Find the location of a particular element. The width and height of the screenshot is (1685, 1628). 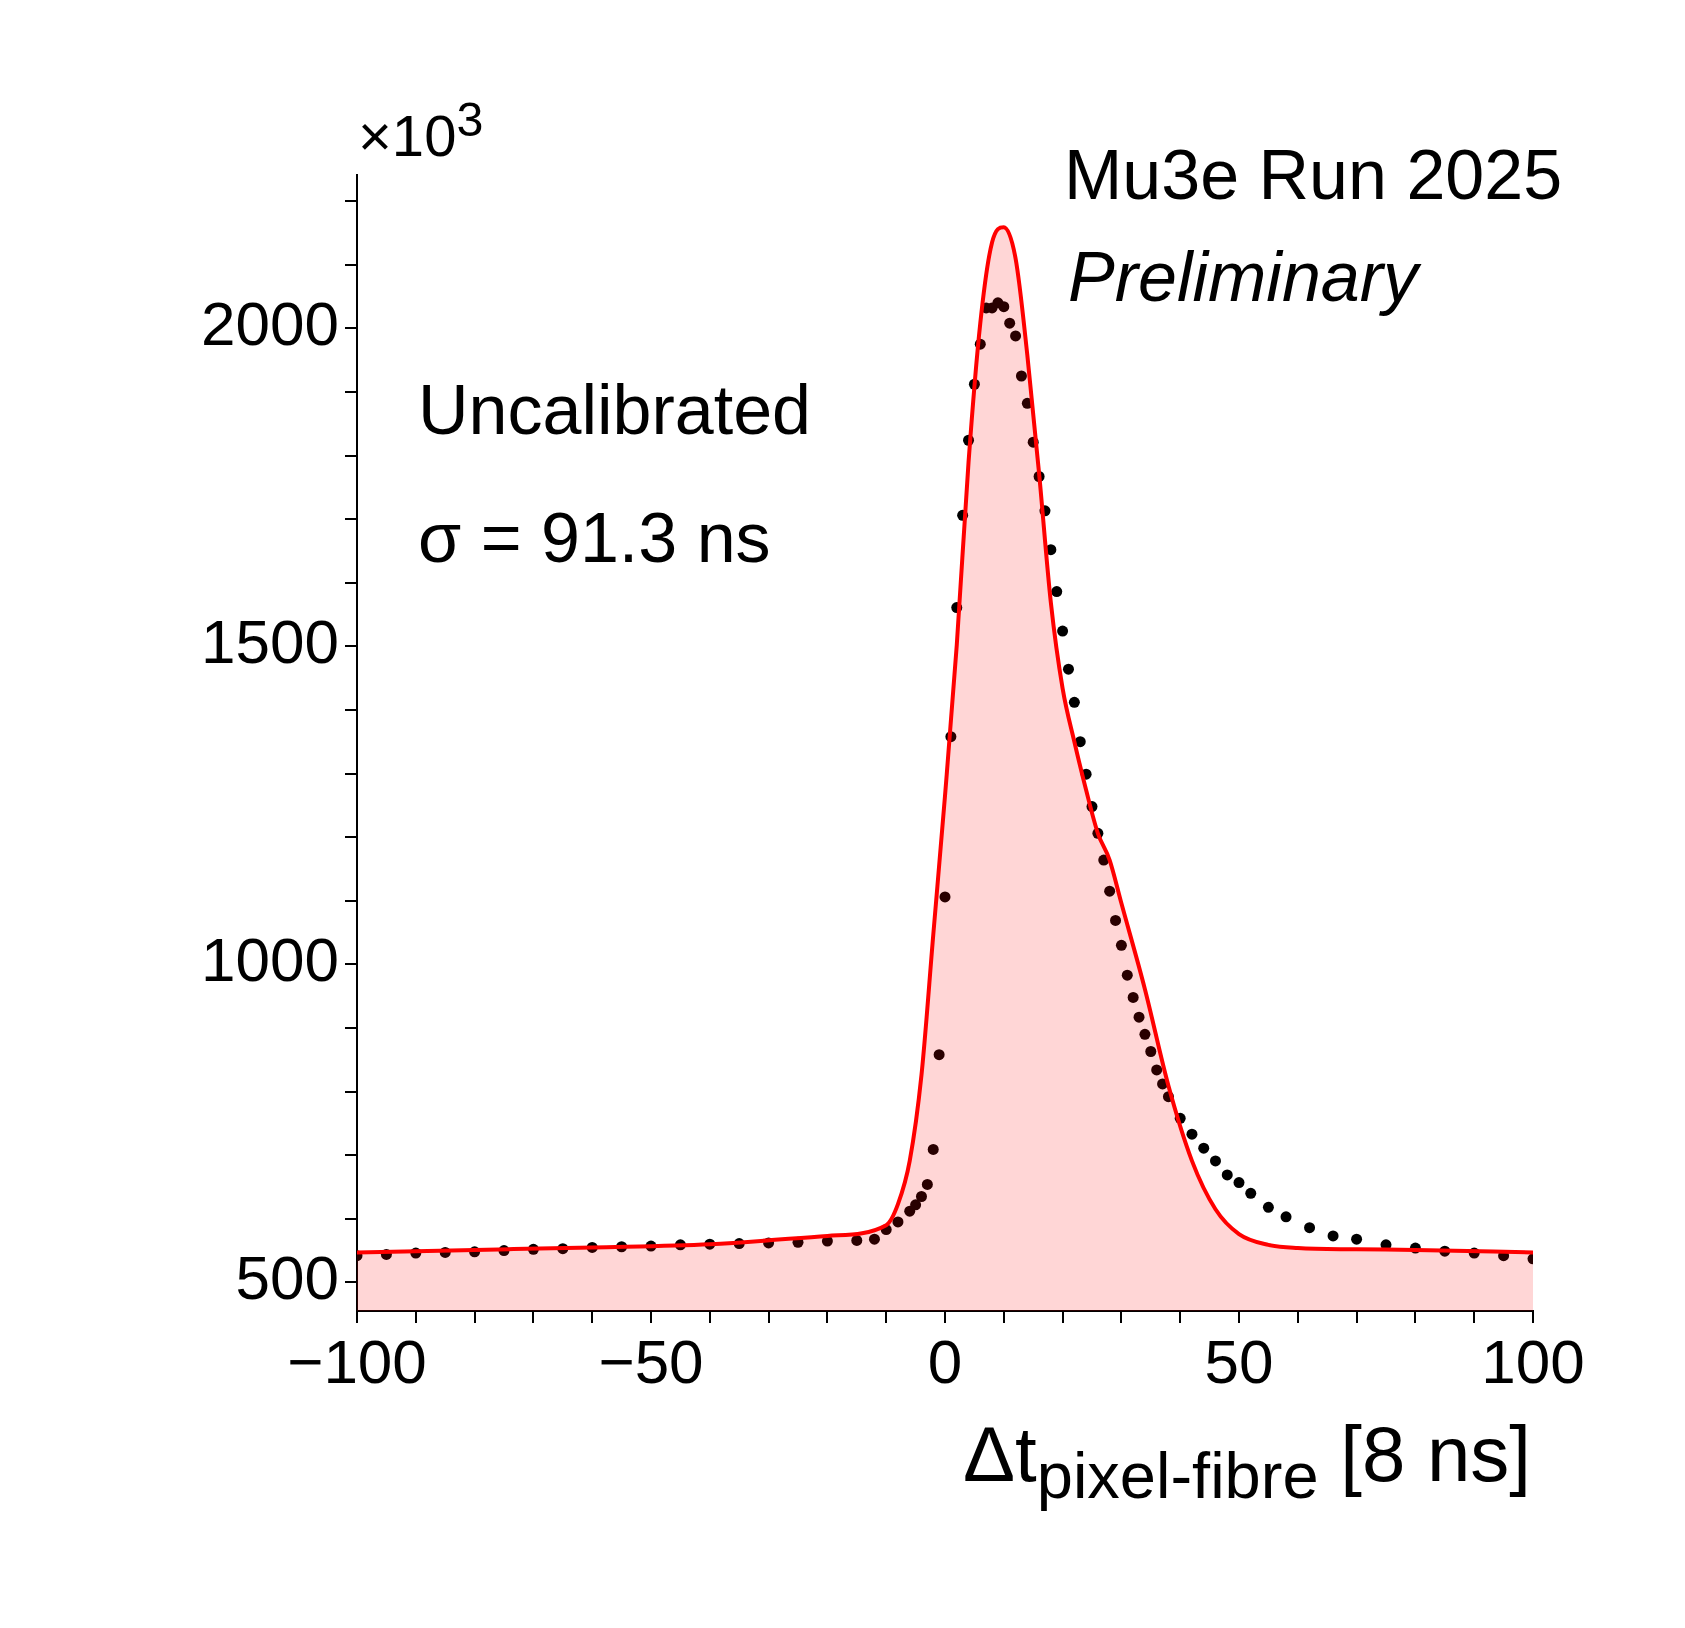

y-tick-label: 1000 is located at coordinates (270, 960).